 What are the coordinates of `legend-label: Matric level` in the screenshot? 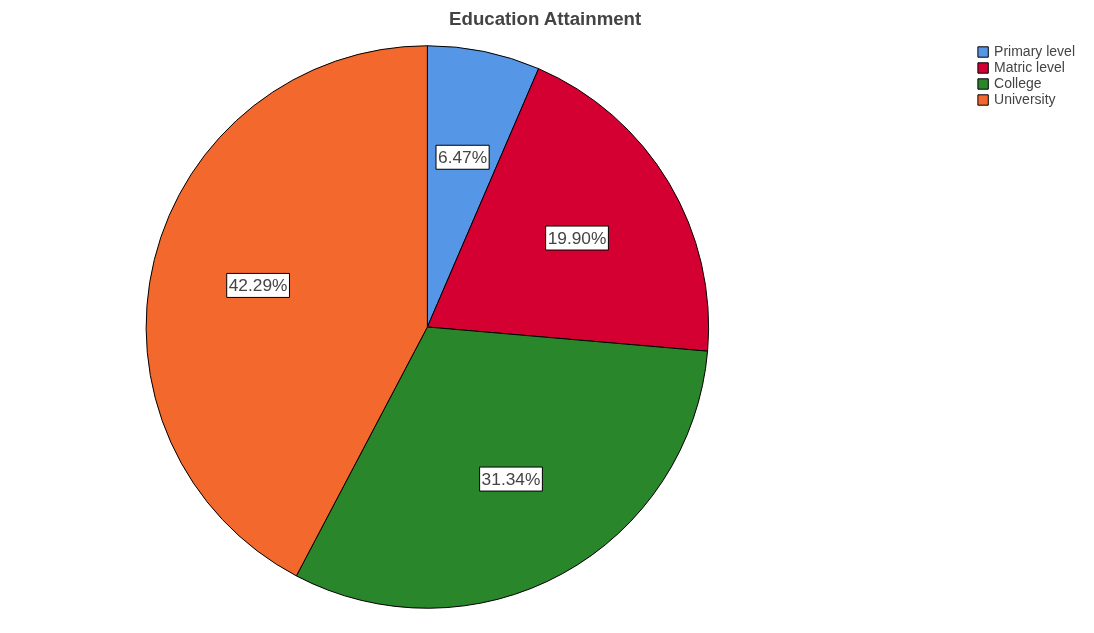 It's located at (1029, 67).